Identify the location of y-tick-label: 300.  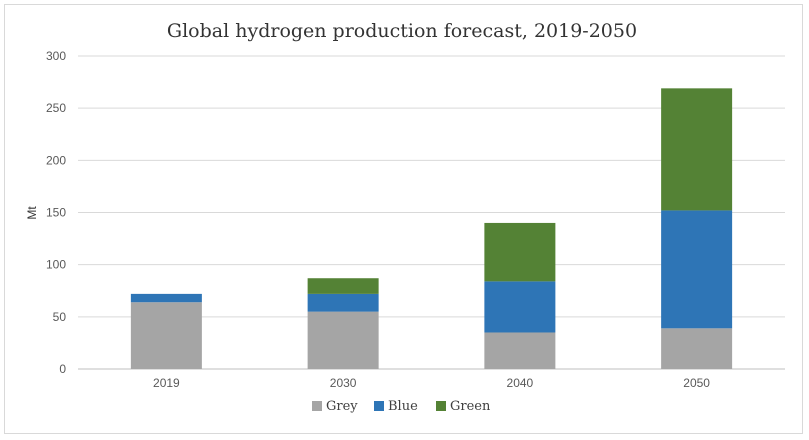
(56, 56).